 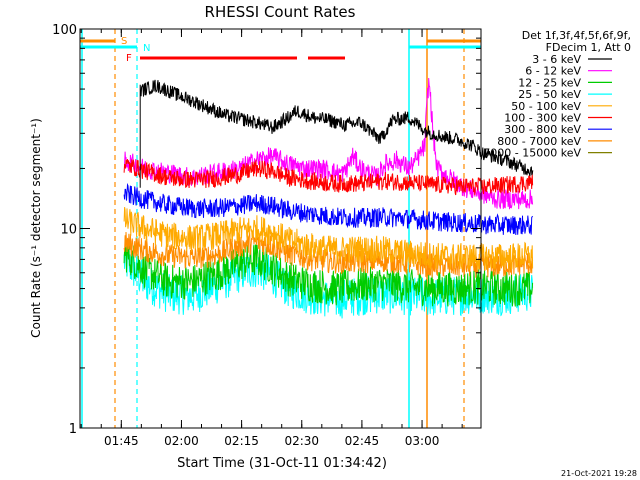 What do you see at coordinates (542, 129) in the screenshot?
I see `legend-label: 300 - 800 keV` at bounding box center [542, 129].